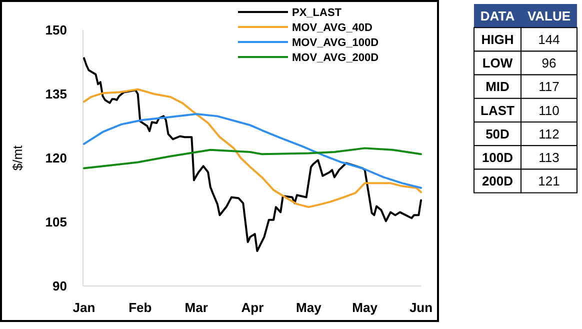  I want to click on x-tick-label: Mar, so click(196, 307).